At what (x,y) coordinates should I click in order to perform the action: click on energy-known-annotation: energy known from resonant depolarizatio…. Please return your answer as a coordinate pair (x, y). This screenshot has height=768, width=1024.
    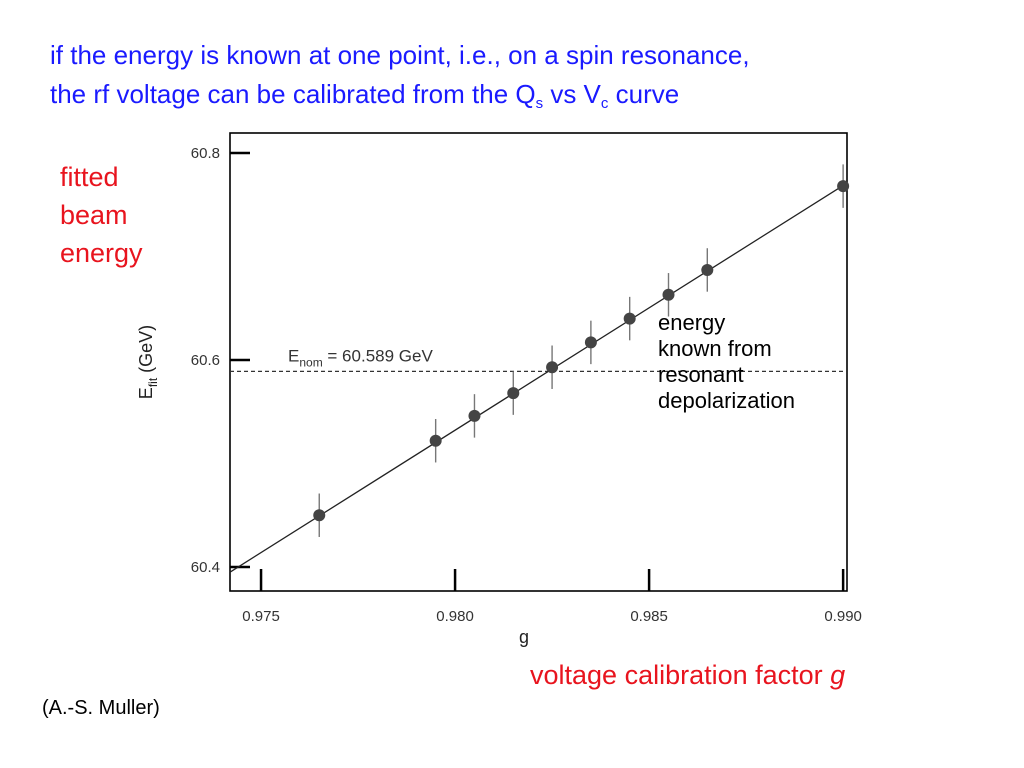
    Looking at the image, I should click on (726, 362).